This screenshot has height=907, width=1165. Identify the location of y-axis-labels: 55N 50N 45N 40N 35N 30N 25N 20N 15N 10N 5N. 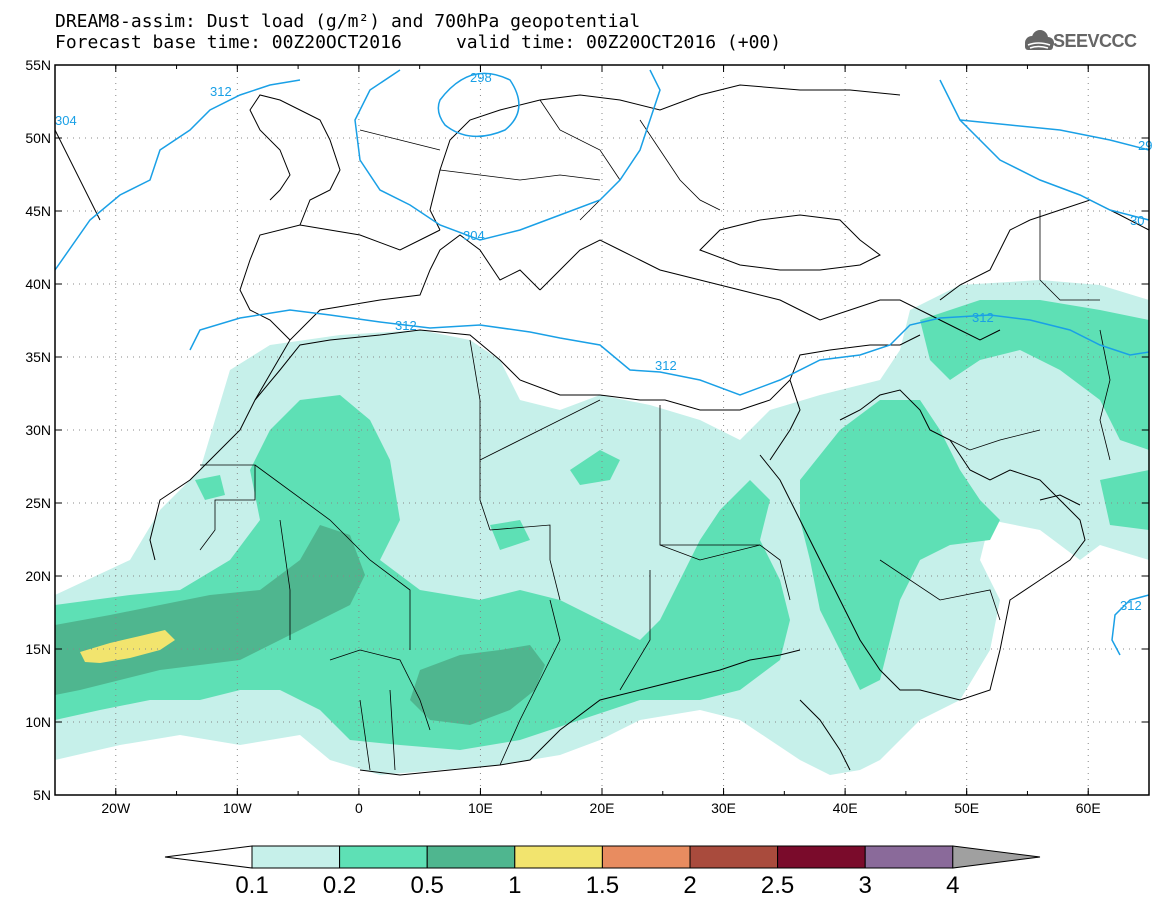
(38, 430).